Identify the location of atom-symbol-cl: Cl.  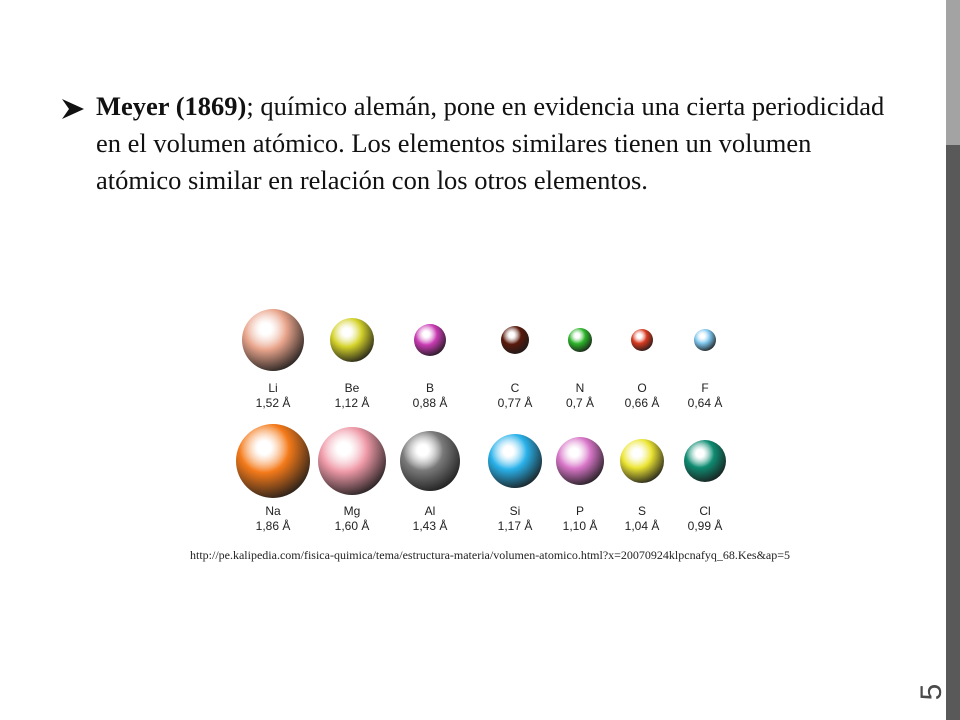
(704, 511).